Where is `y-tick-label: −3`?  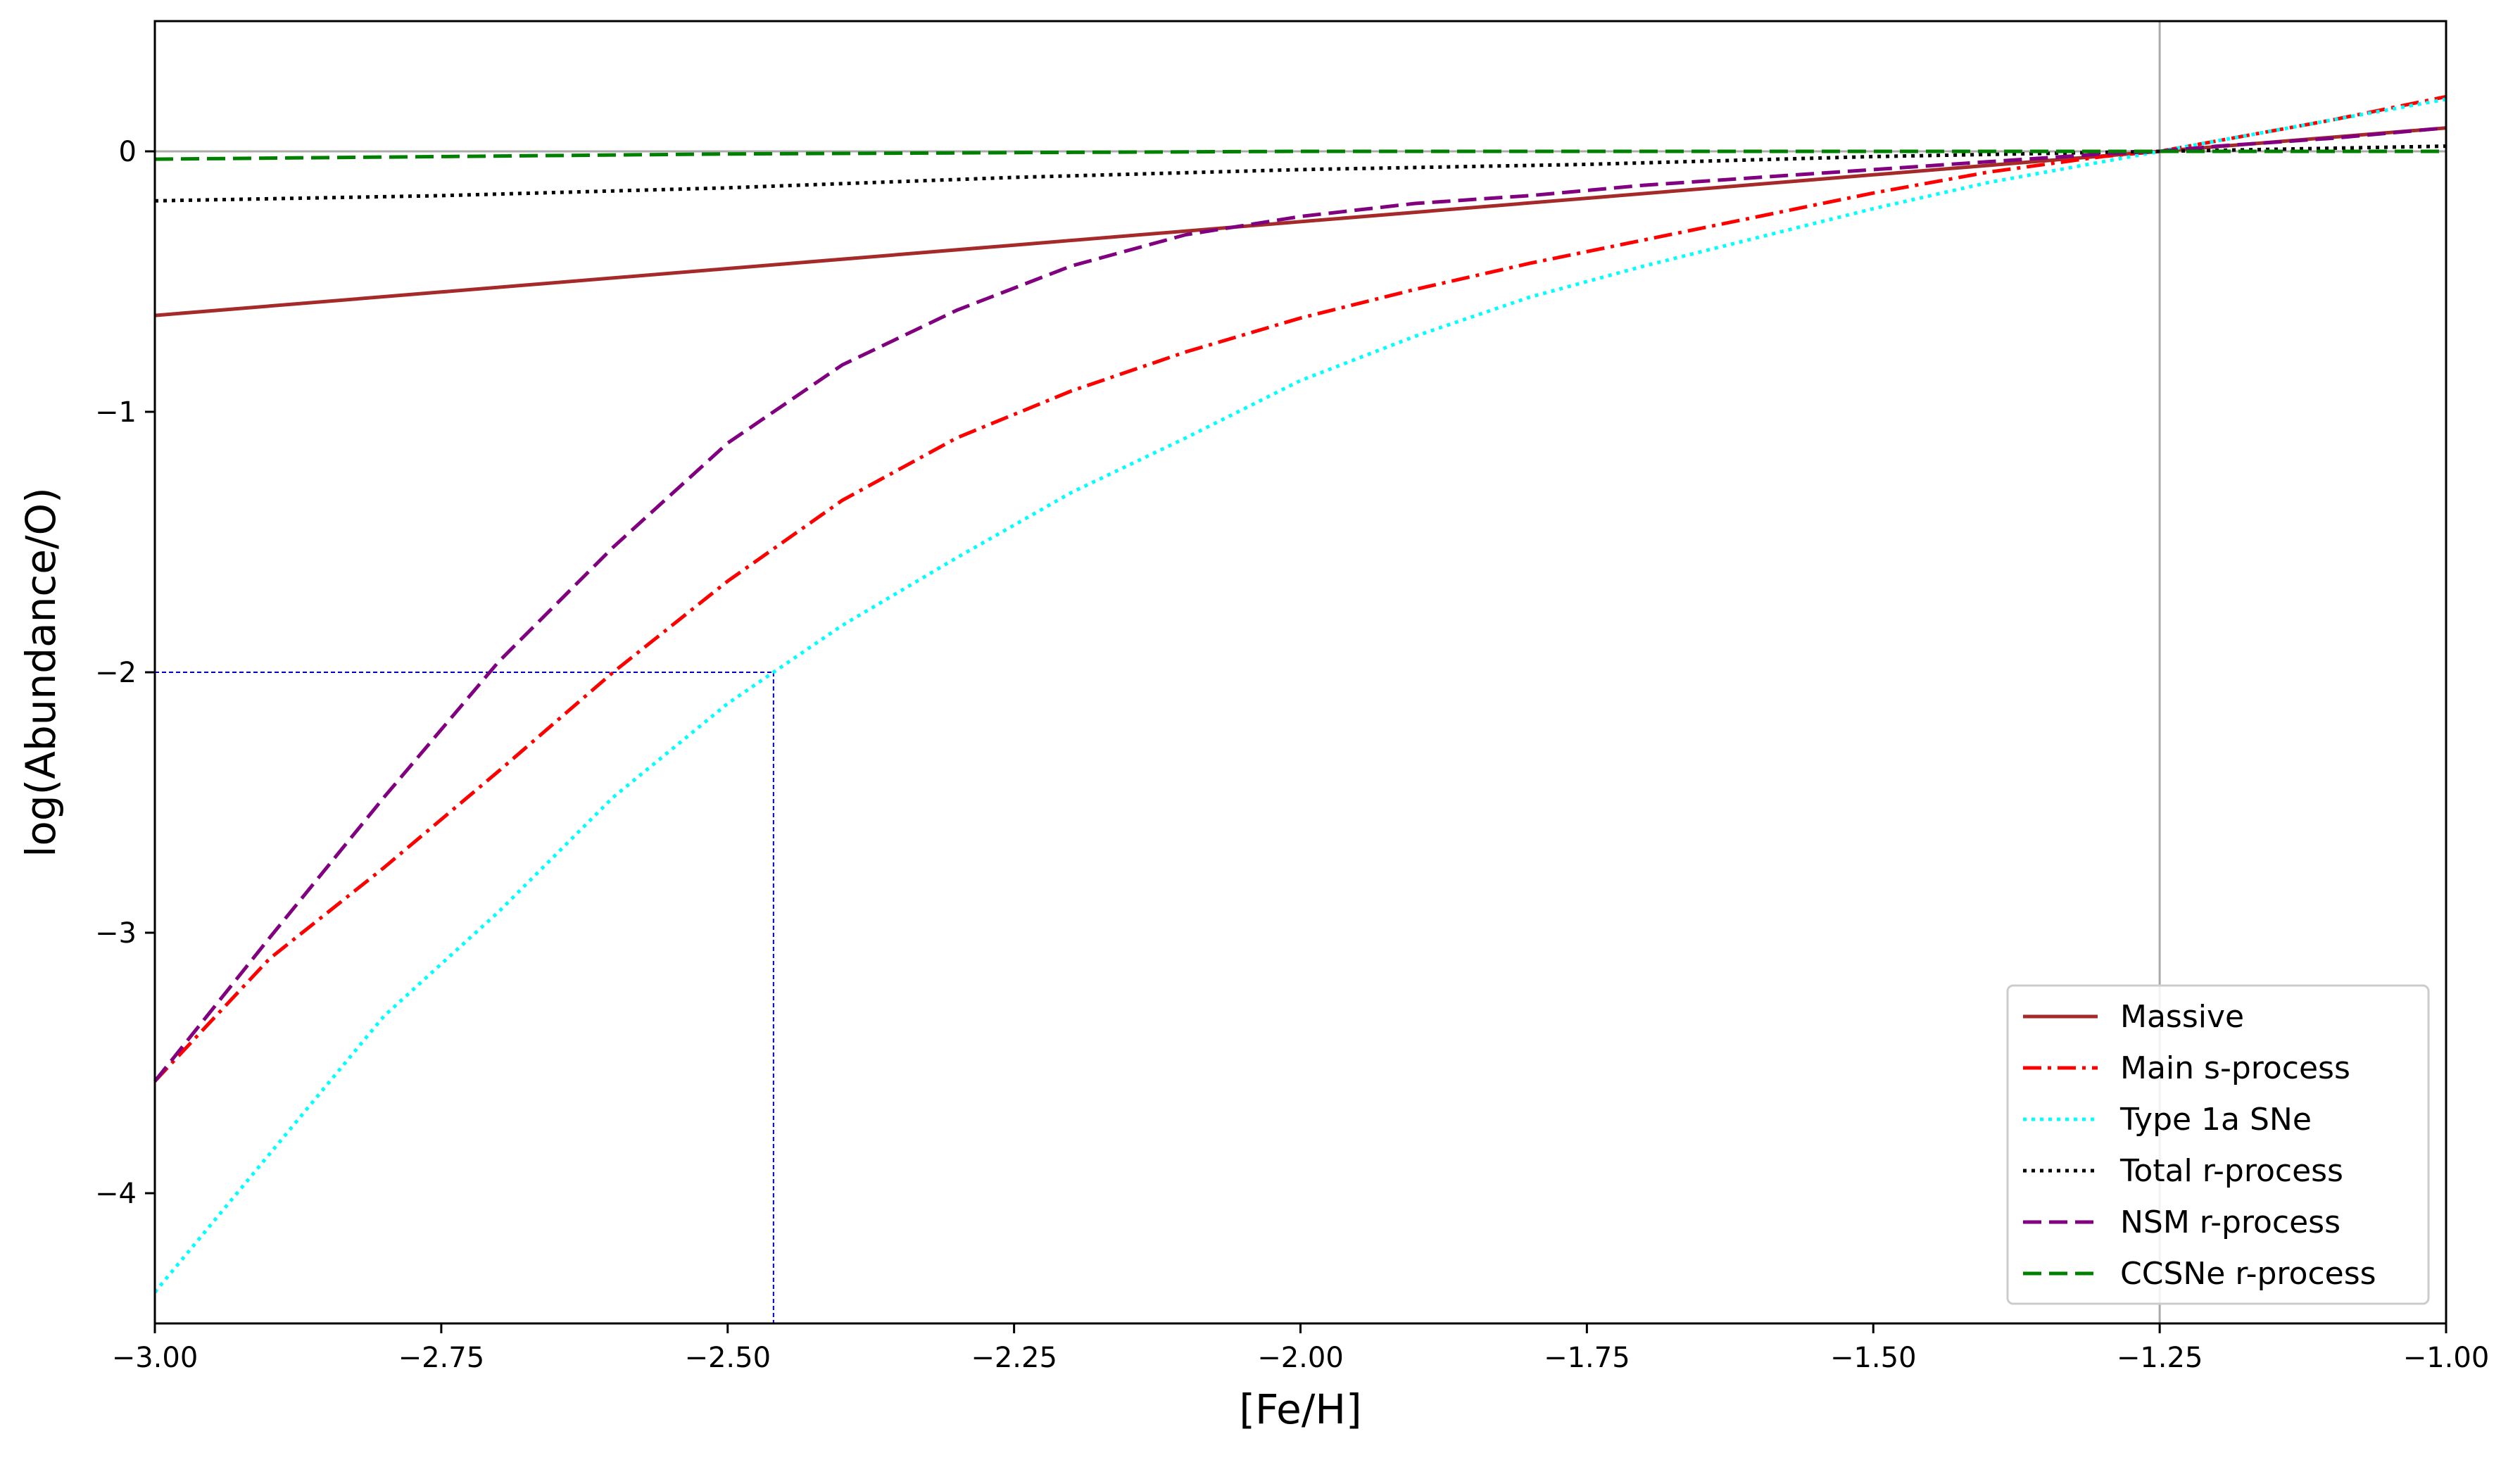 y-tick-label: −3 is located at coordinates (116, 933).